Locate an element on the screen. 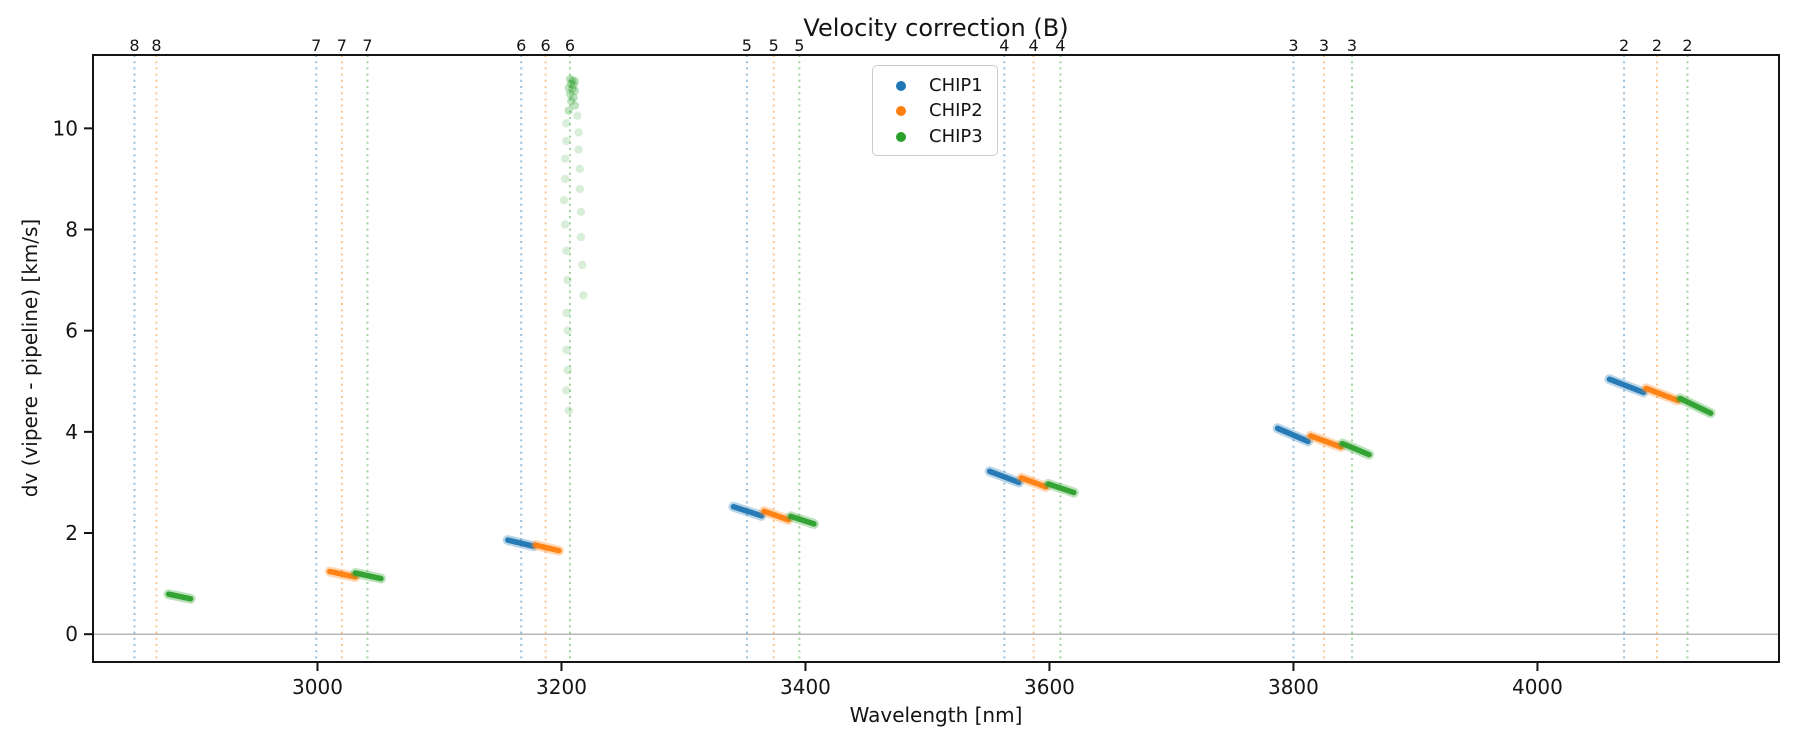 This screenshot has width=1800, height=750. legend: CHIP1 CHIP2 CHIP3 is located at coordinates (935, 110).